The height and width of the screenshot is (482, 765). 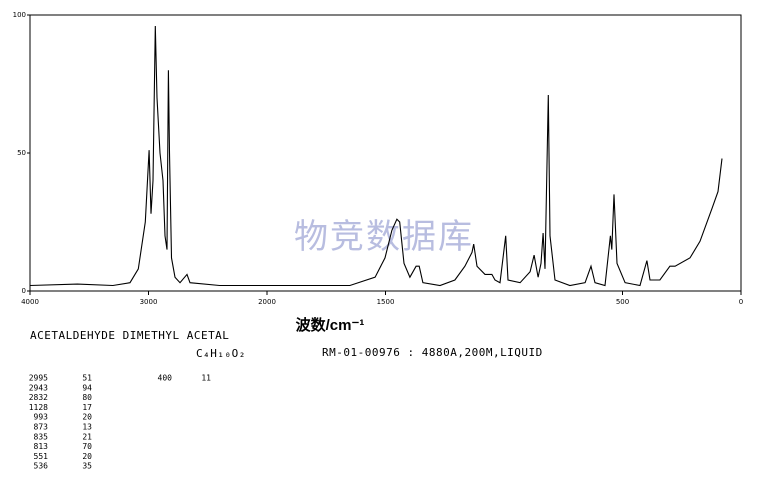 I want to click on peak-intensity: 11, so click(x=206, y=378).